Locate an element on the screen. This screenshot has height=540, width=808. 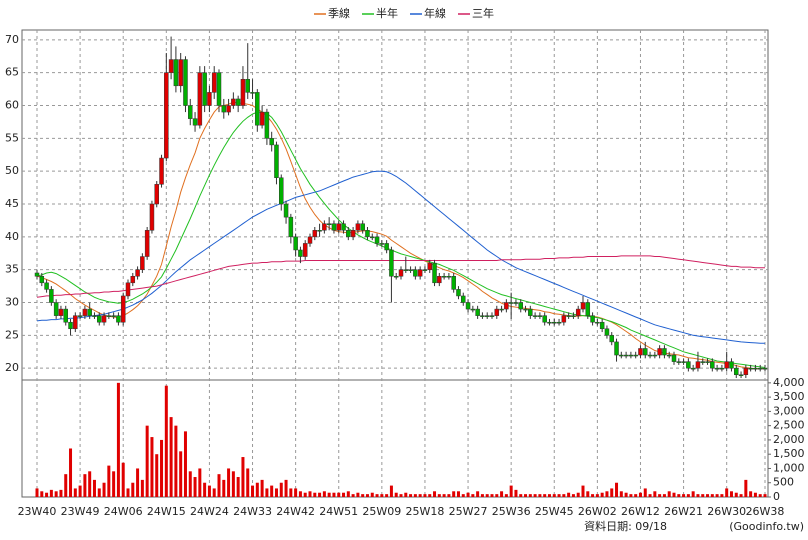
y2-tick-label: 1,500 is located at coordinates (789, 453).